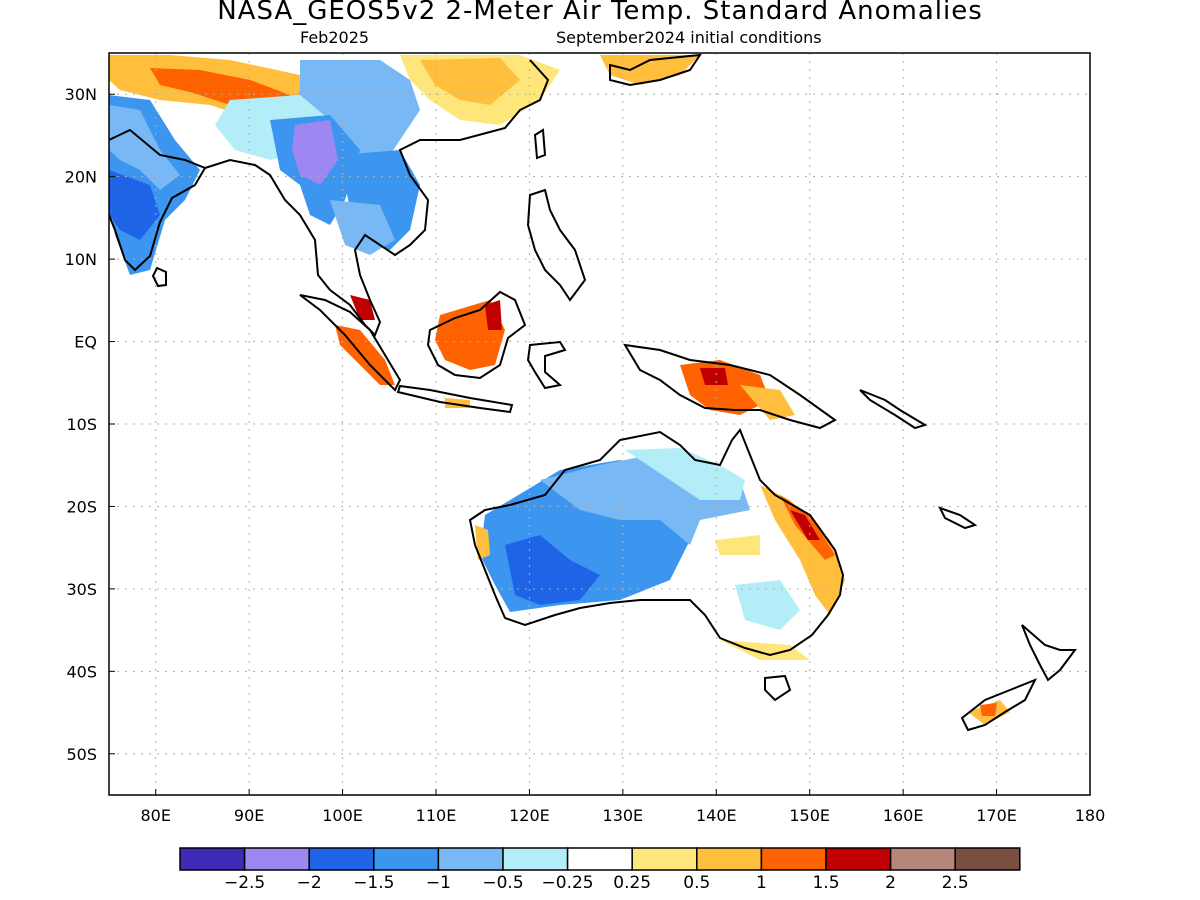  What do you see at coordinates (470, 81) in the screenshot?
I see `shade-north-china-or` at bounding box center [470, 81].